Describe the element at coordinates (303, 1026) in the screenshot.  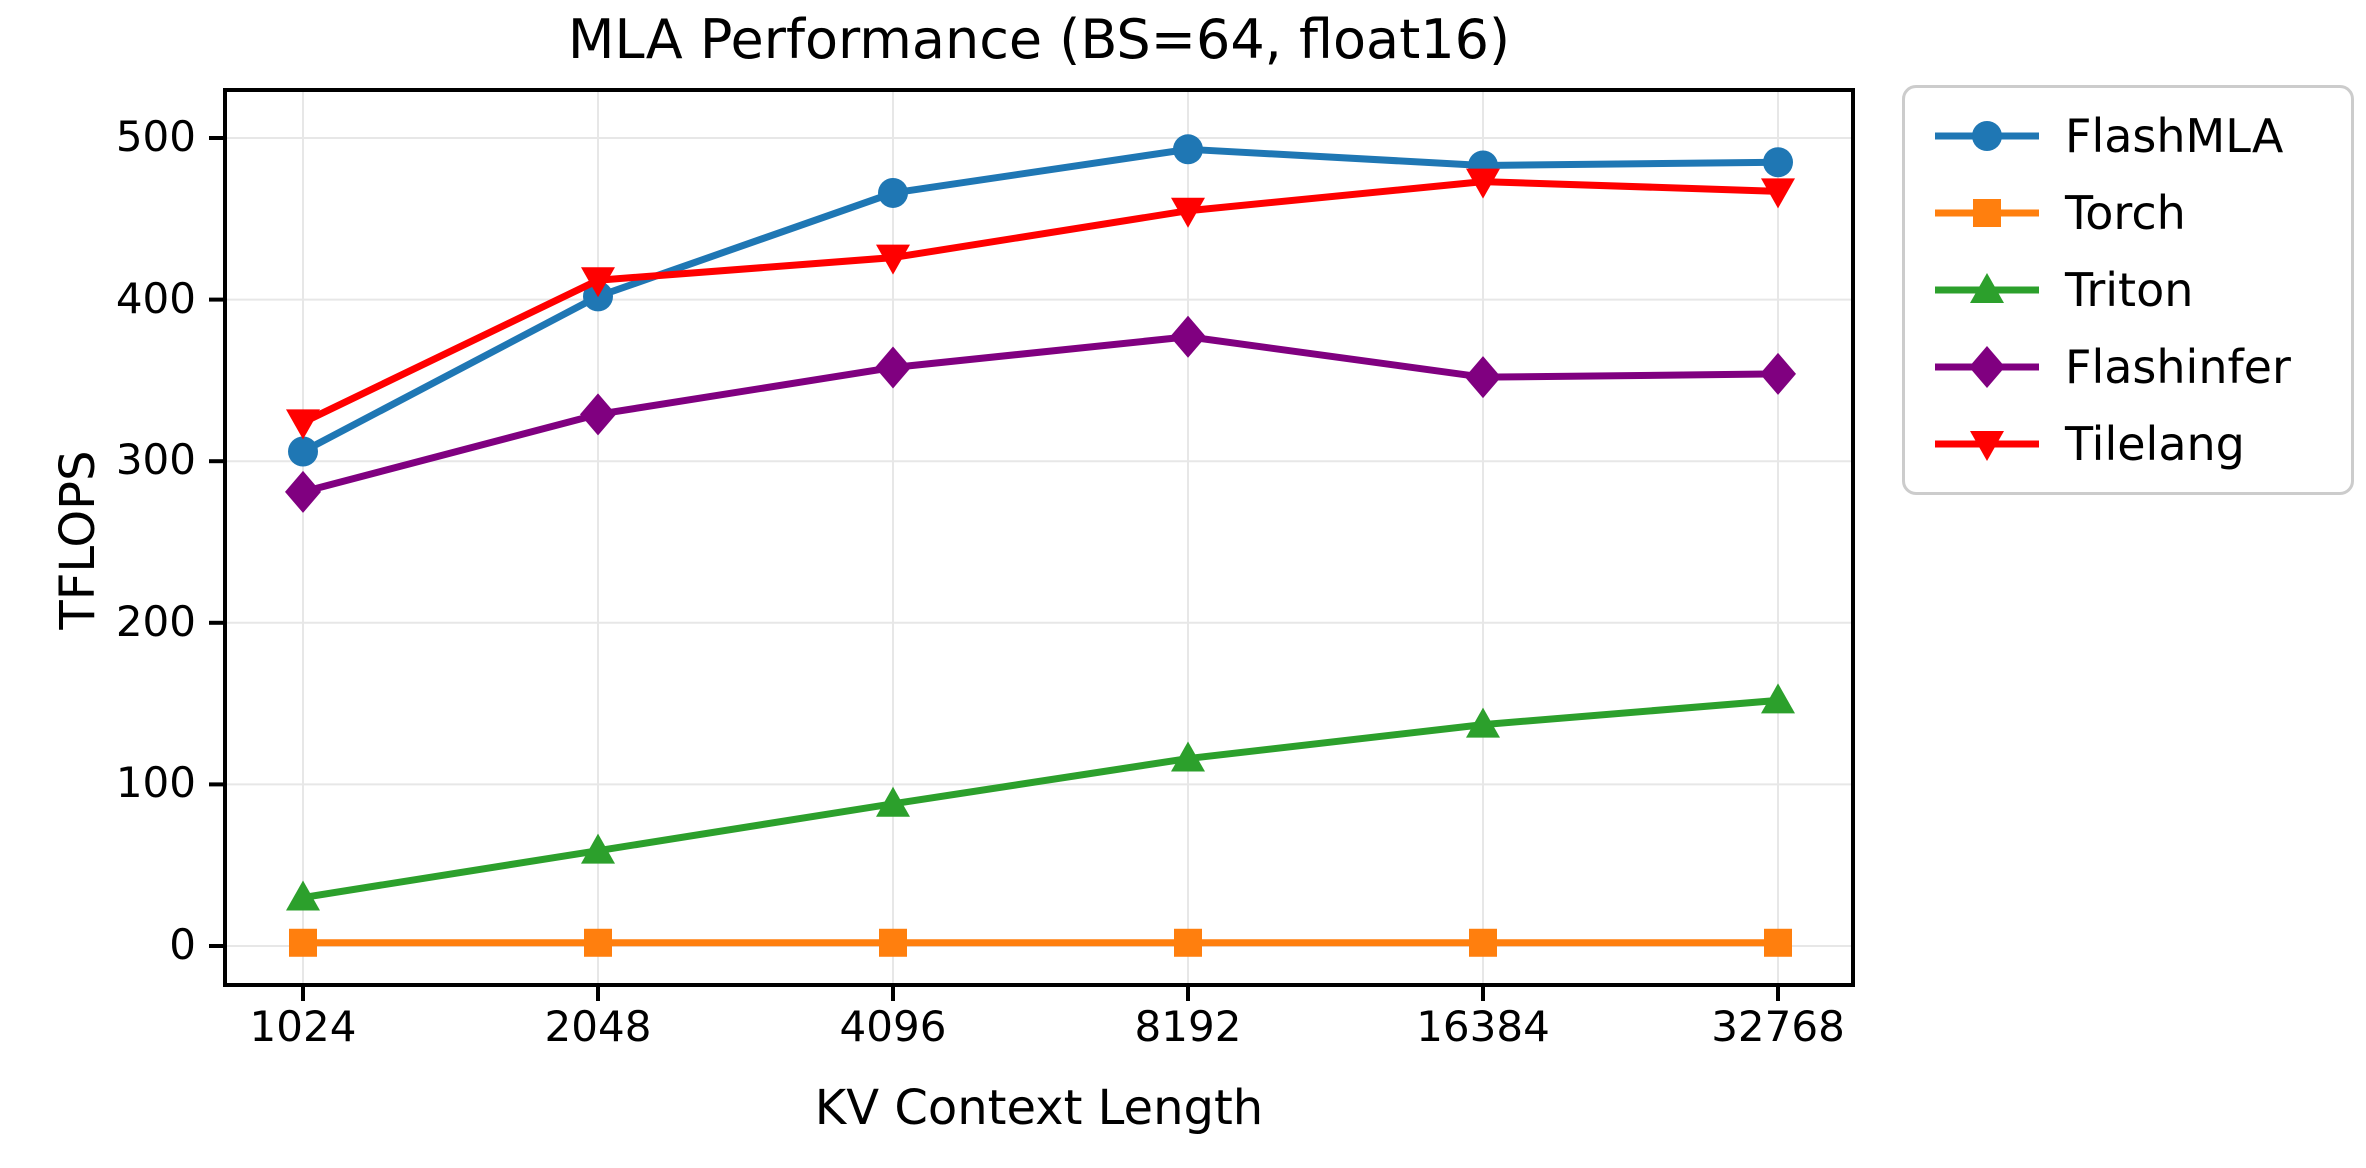
I see `x-tick-label: 1024` at that location.